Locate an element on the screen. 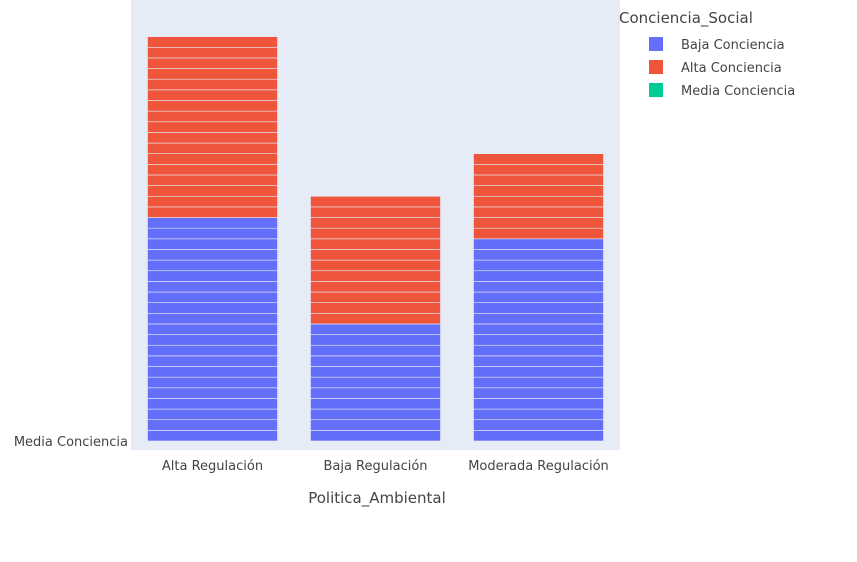  legend-item: Alta Conciencia is located at coordinates (715, 68).